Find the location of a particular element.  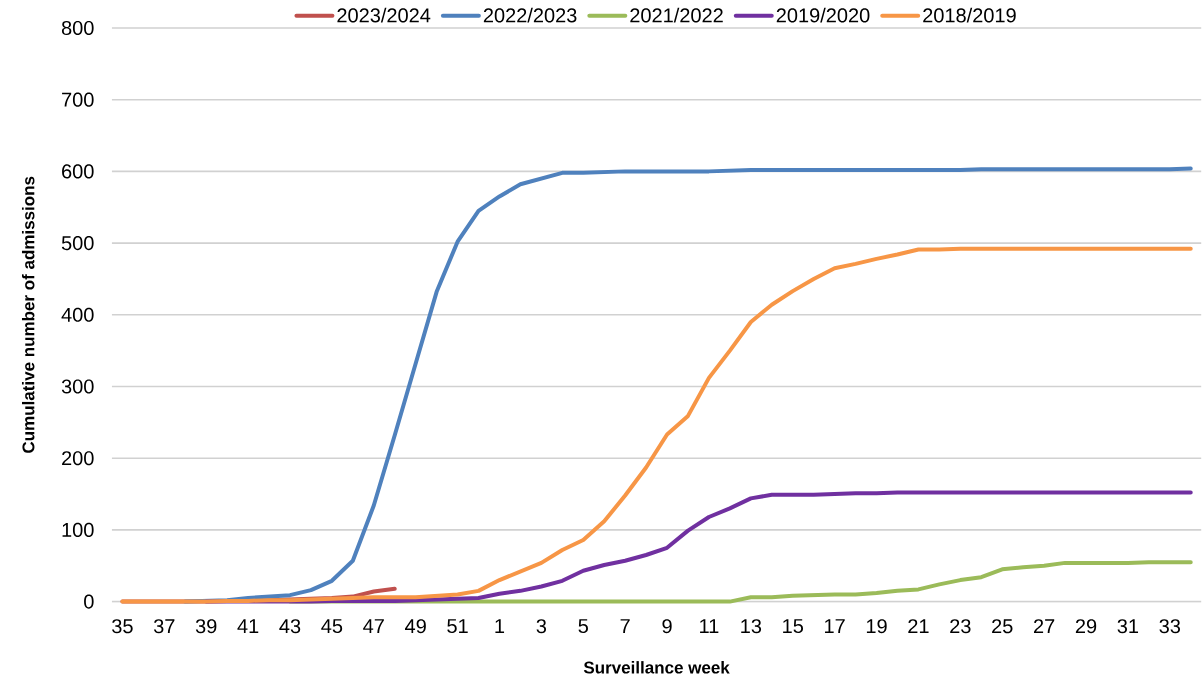

y-tick-label: 800 is located at coordinates (77, 28).